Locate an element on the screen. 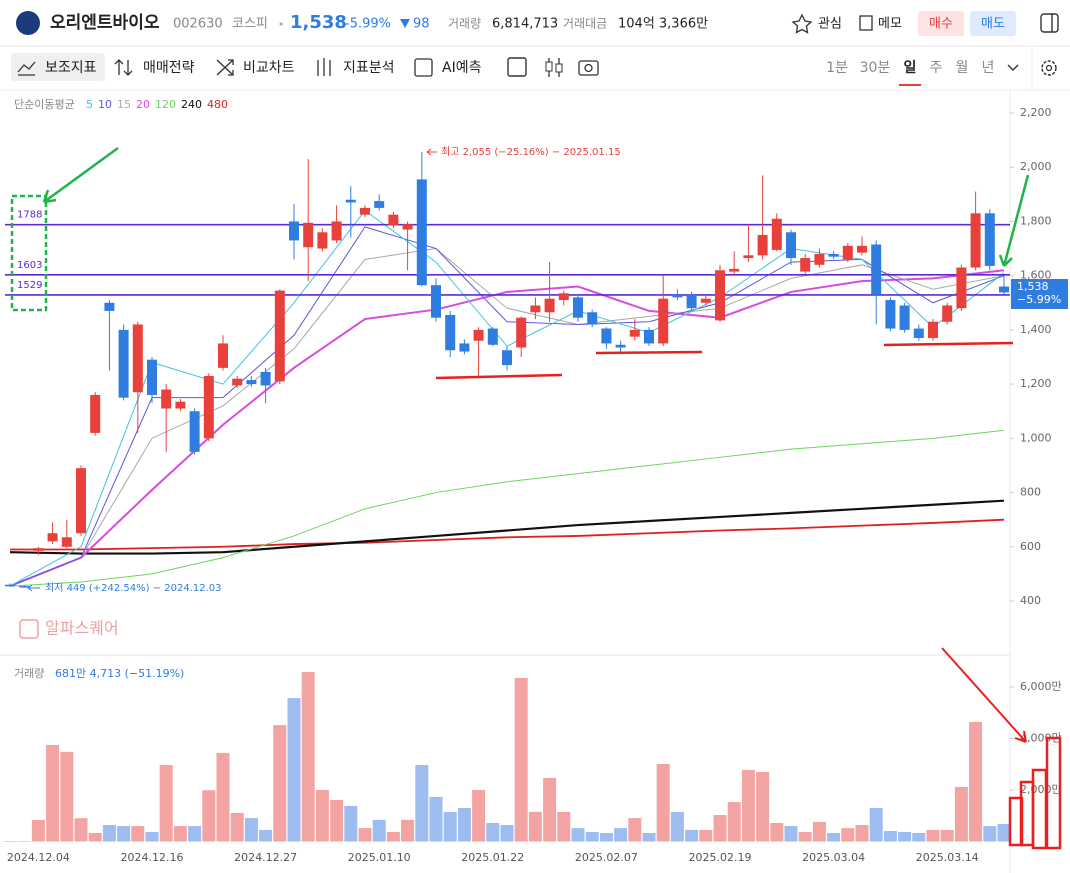 This screenshot has width=1070, height=873. buy-button-bg is located at coordinates (941, 23).